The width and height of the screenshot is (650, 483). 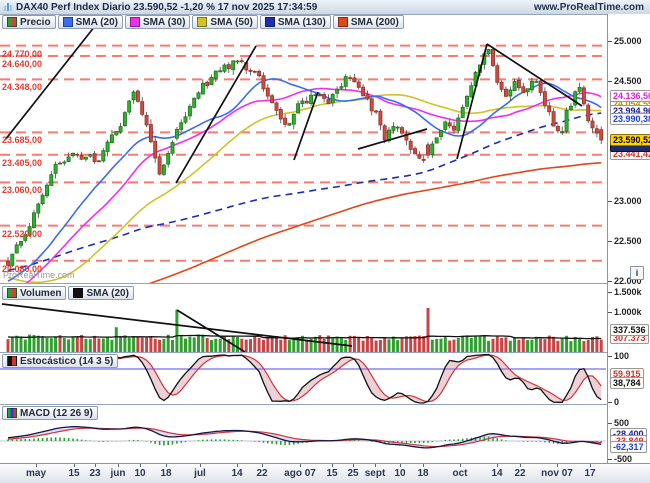 I want to click on axis-badge: 23.590,52, so click(x=630, y=140).